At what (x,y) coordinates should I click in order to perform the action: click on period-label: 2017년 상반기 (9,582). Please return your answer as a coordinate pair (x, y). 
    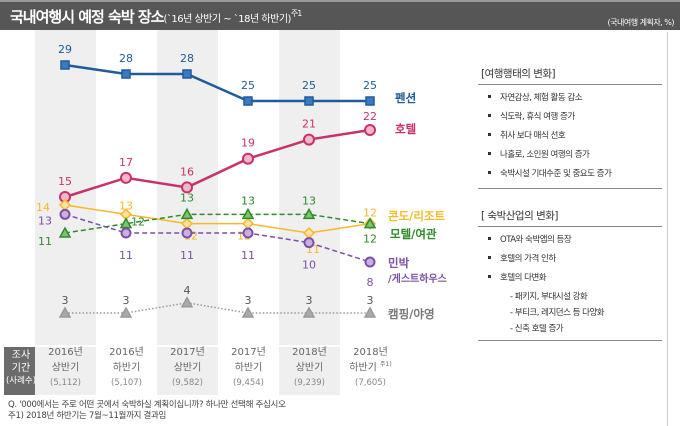
    Looking at the image, I should click on (187, 371).